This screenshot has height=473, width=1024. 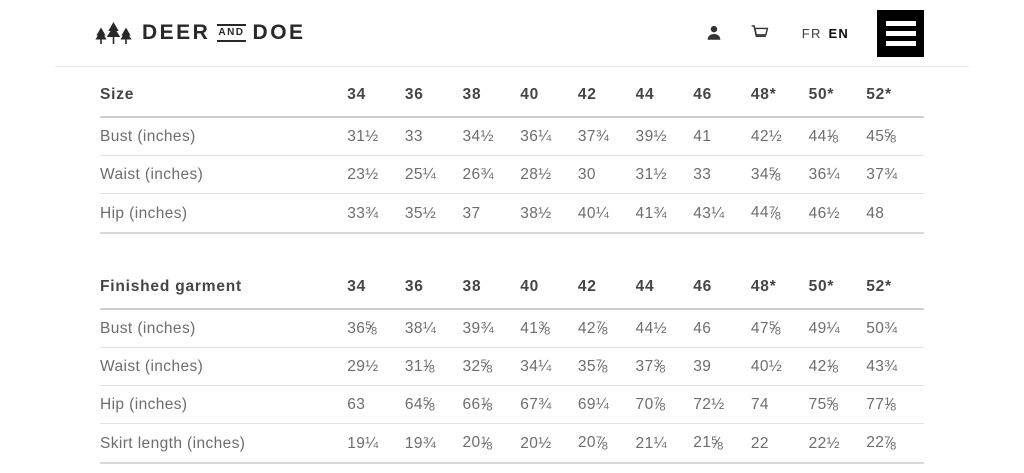 What do you see at coordinates (714, 33) in the screenshot?
I see `user-account-button` at bounding box center [714, 33].